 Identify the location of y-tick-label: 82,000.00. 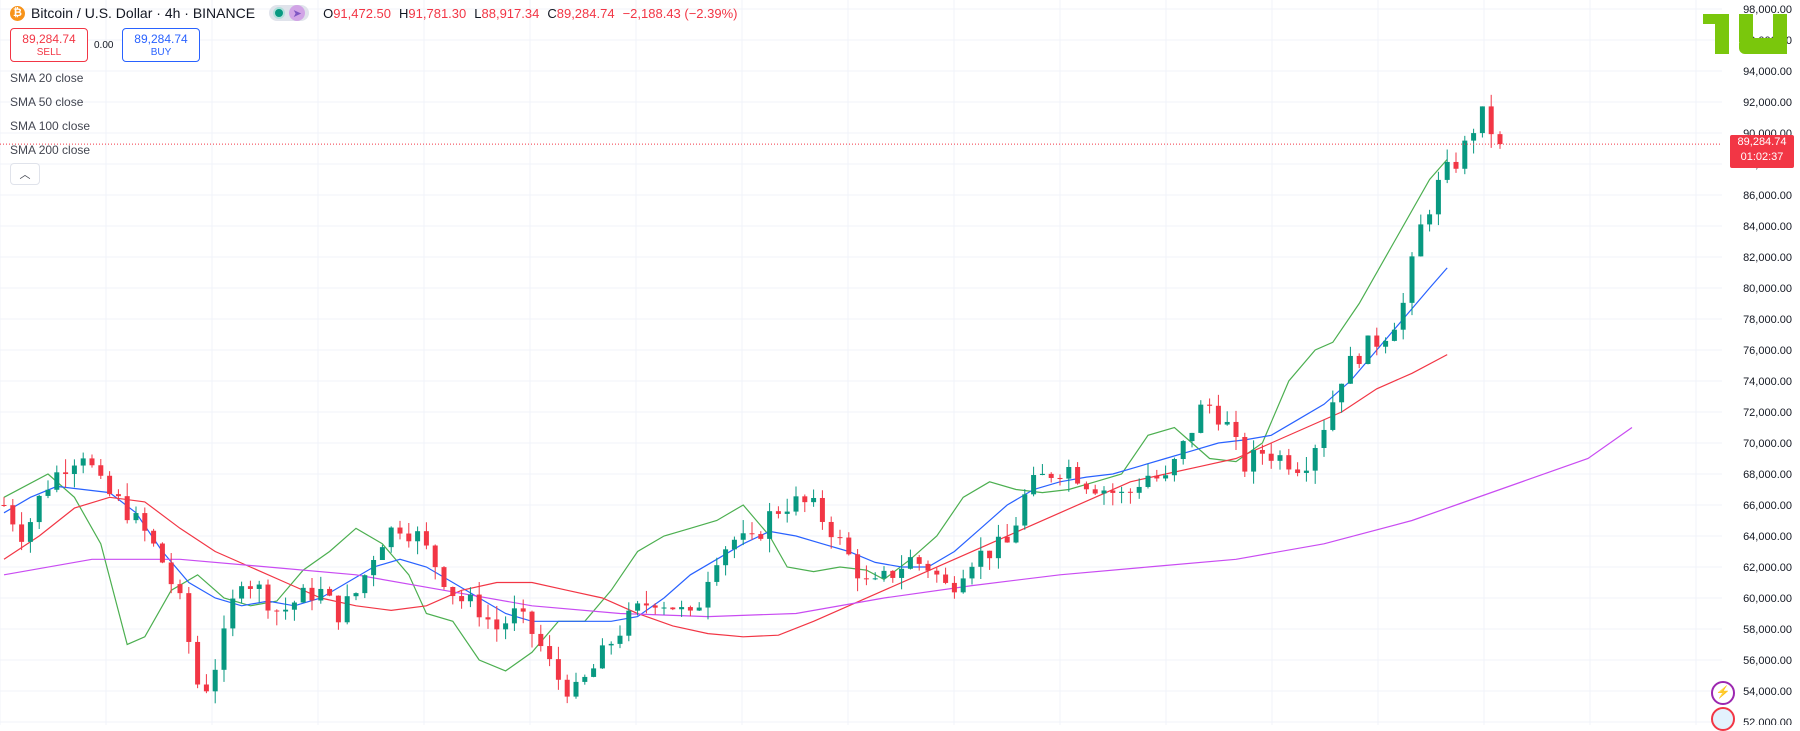
(1767, 258).